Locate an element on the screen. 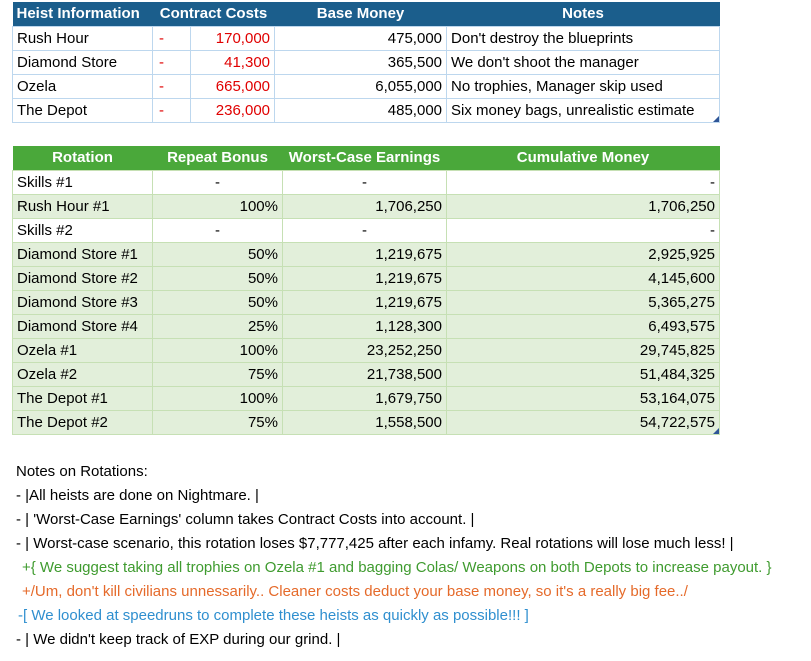  table-row: Ozela #2 75% 21,738,500 51,484,325 is located at coordinates (366, 374).